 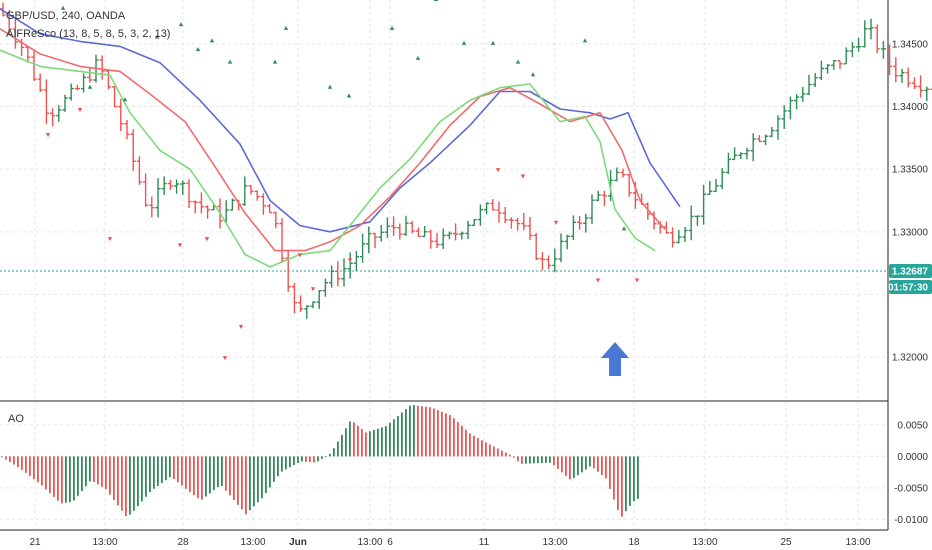 I want to click on time-tick-label: 11, so click(x=484, y=542).